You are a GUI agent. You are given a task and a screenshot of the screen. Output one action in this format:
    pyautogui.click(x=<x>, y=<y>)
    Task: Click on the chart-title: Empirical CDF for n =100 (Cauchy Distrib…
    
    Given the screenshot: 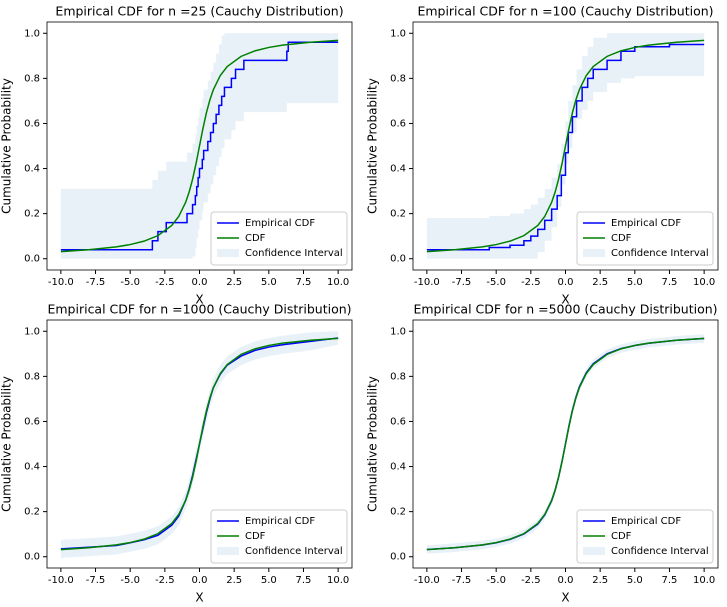 What is the action you would take?
    pyautogui.click(x=565, y=11)
    